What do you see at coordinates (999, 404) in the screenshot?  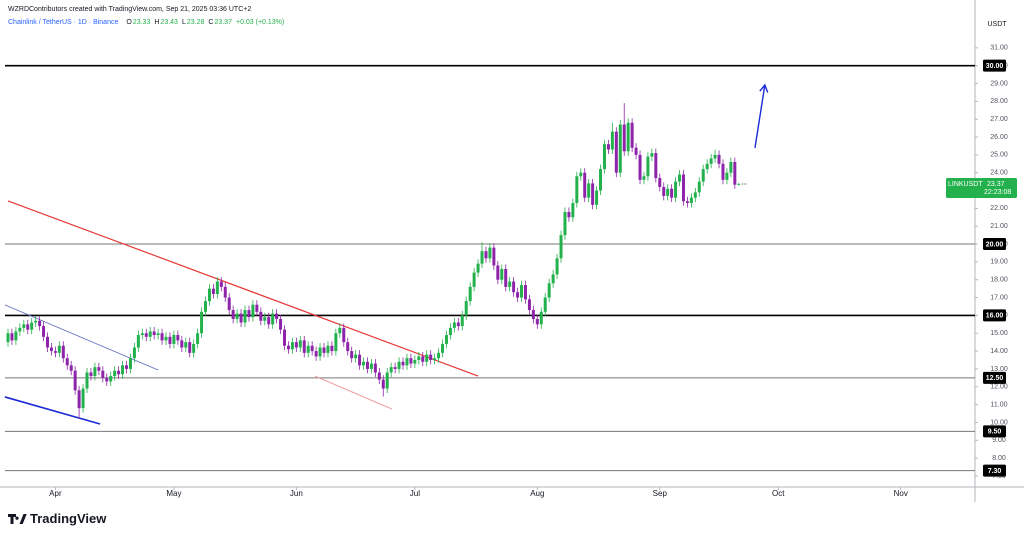 I see `y-tick-label: 11.00` at bounding box center [999, 404].